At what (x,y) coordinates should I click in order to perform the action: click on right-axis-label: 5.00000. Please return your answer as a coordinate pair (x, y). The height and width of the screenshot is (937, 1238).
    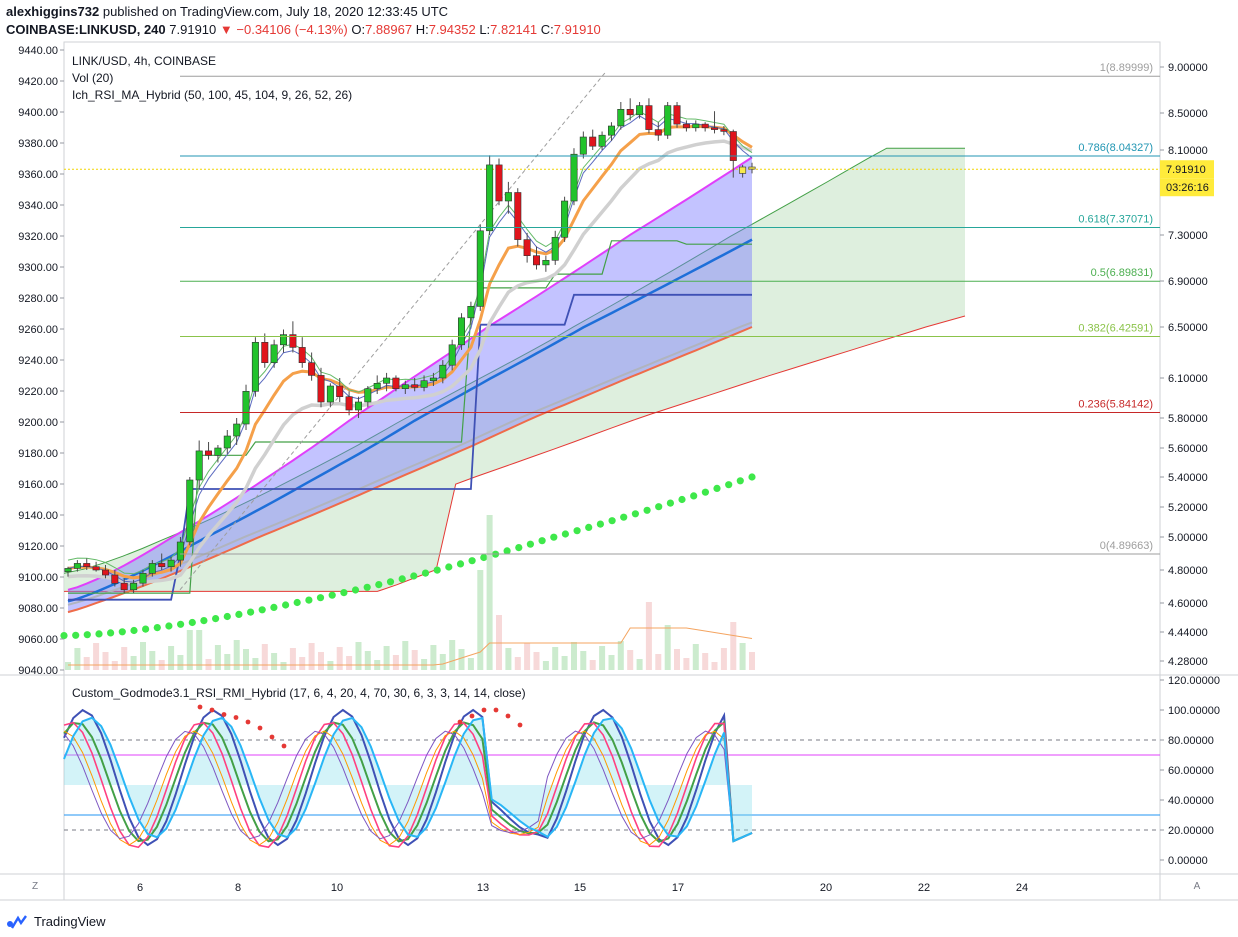
    Looking at the image, I should click on (1188, 538).